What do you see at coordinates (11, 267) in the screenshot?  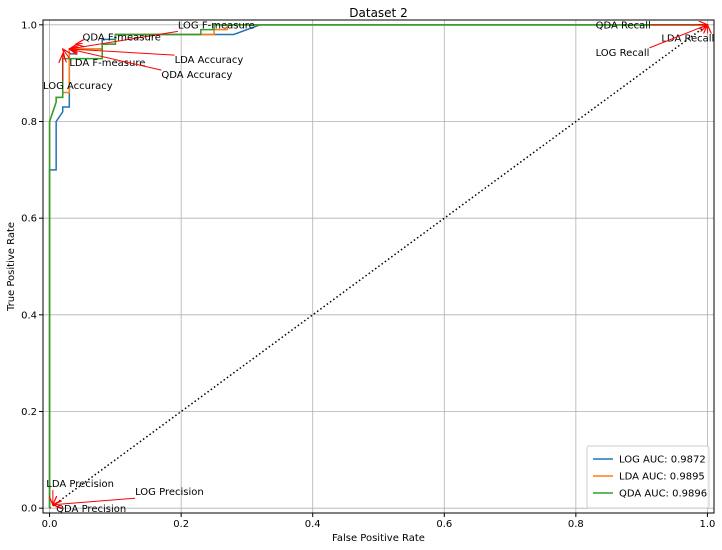 I see `y-axis-label: True Positive Rate` at bounding box center [11, 267].